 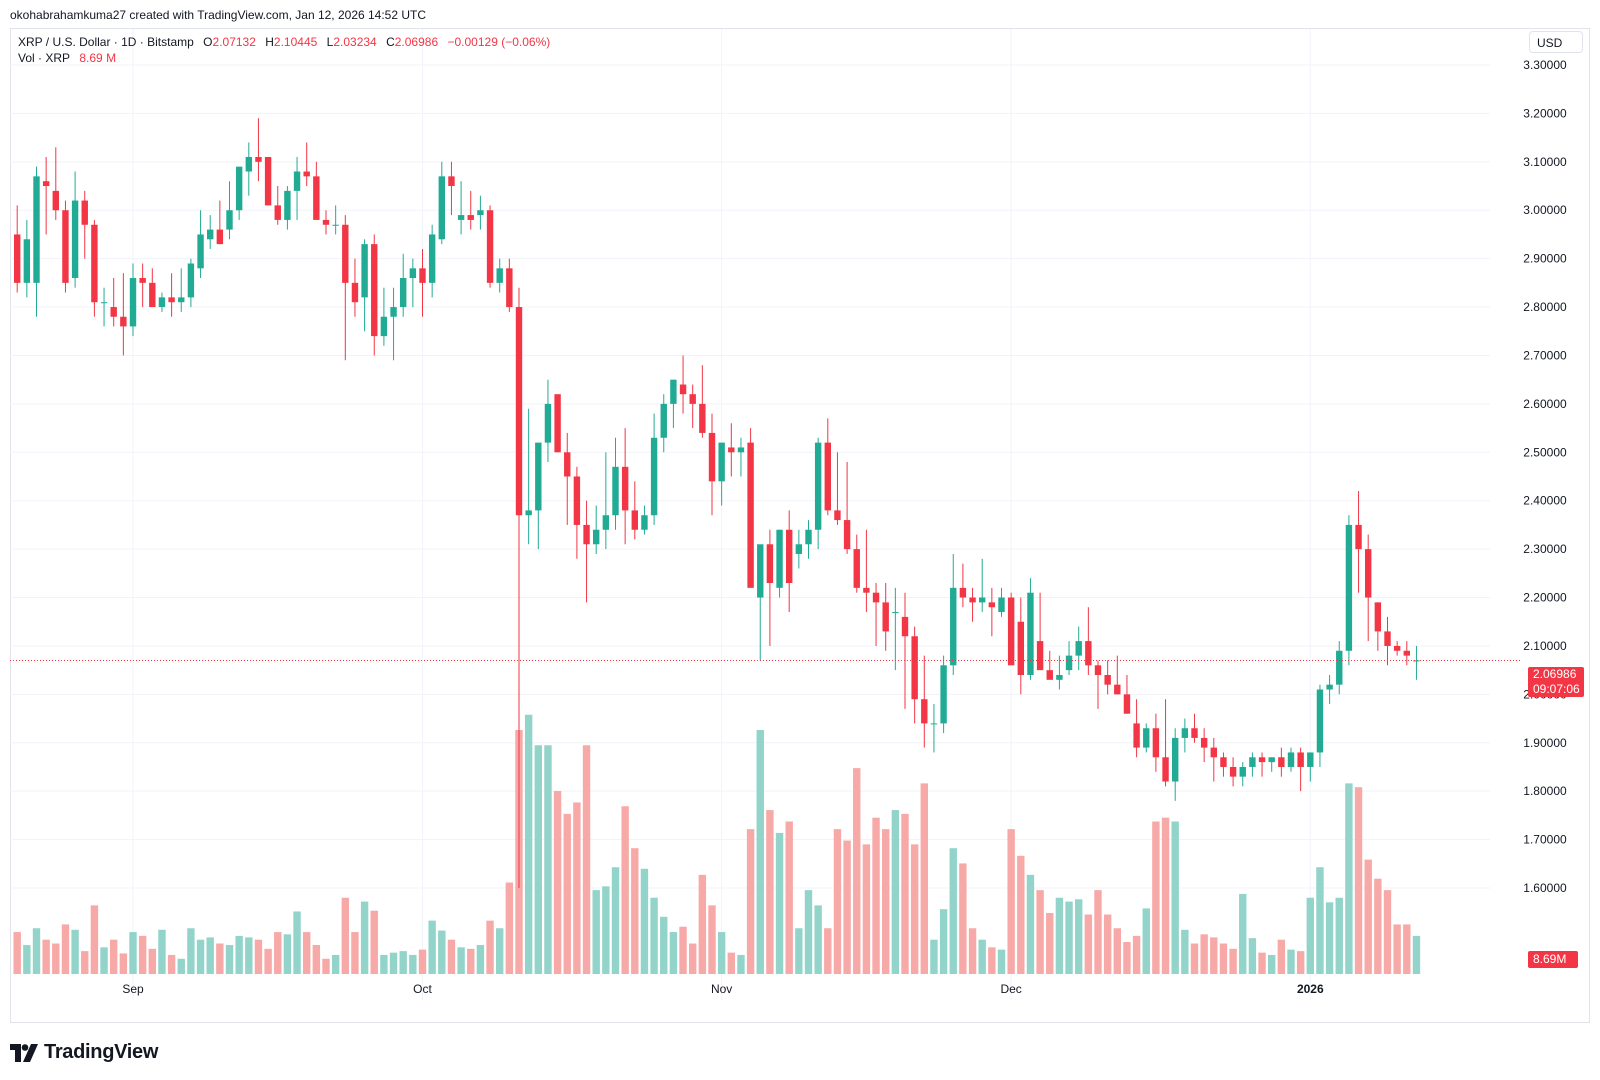 I want to click on time-axis: Sep Oct Nov Dec 2026, so click(x=723, y=989).